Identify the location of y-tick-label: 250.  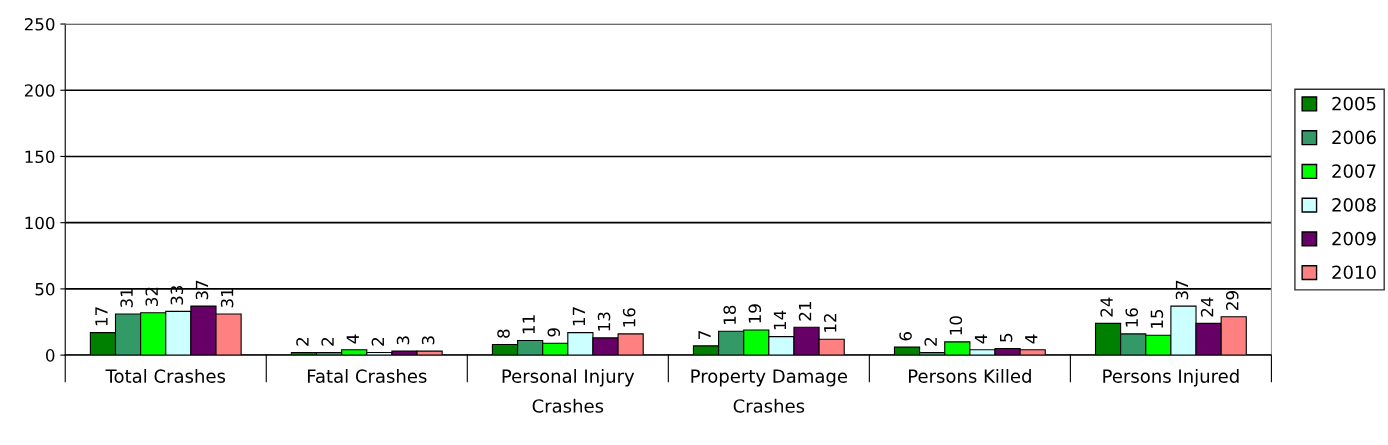
(39, 24).